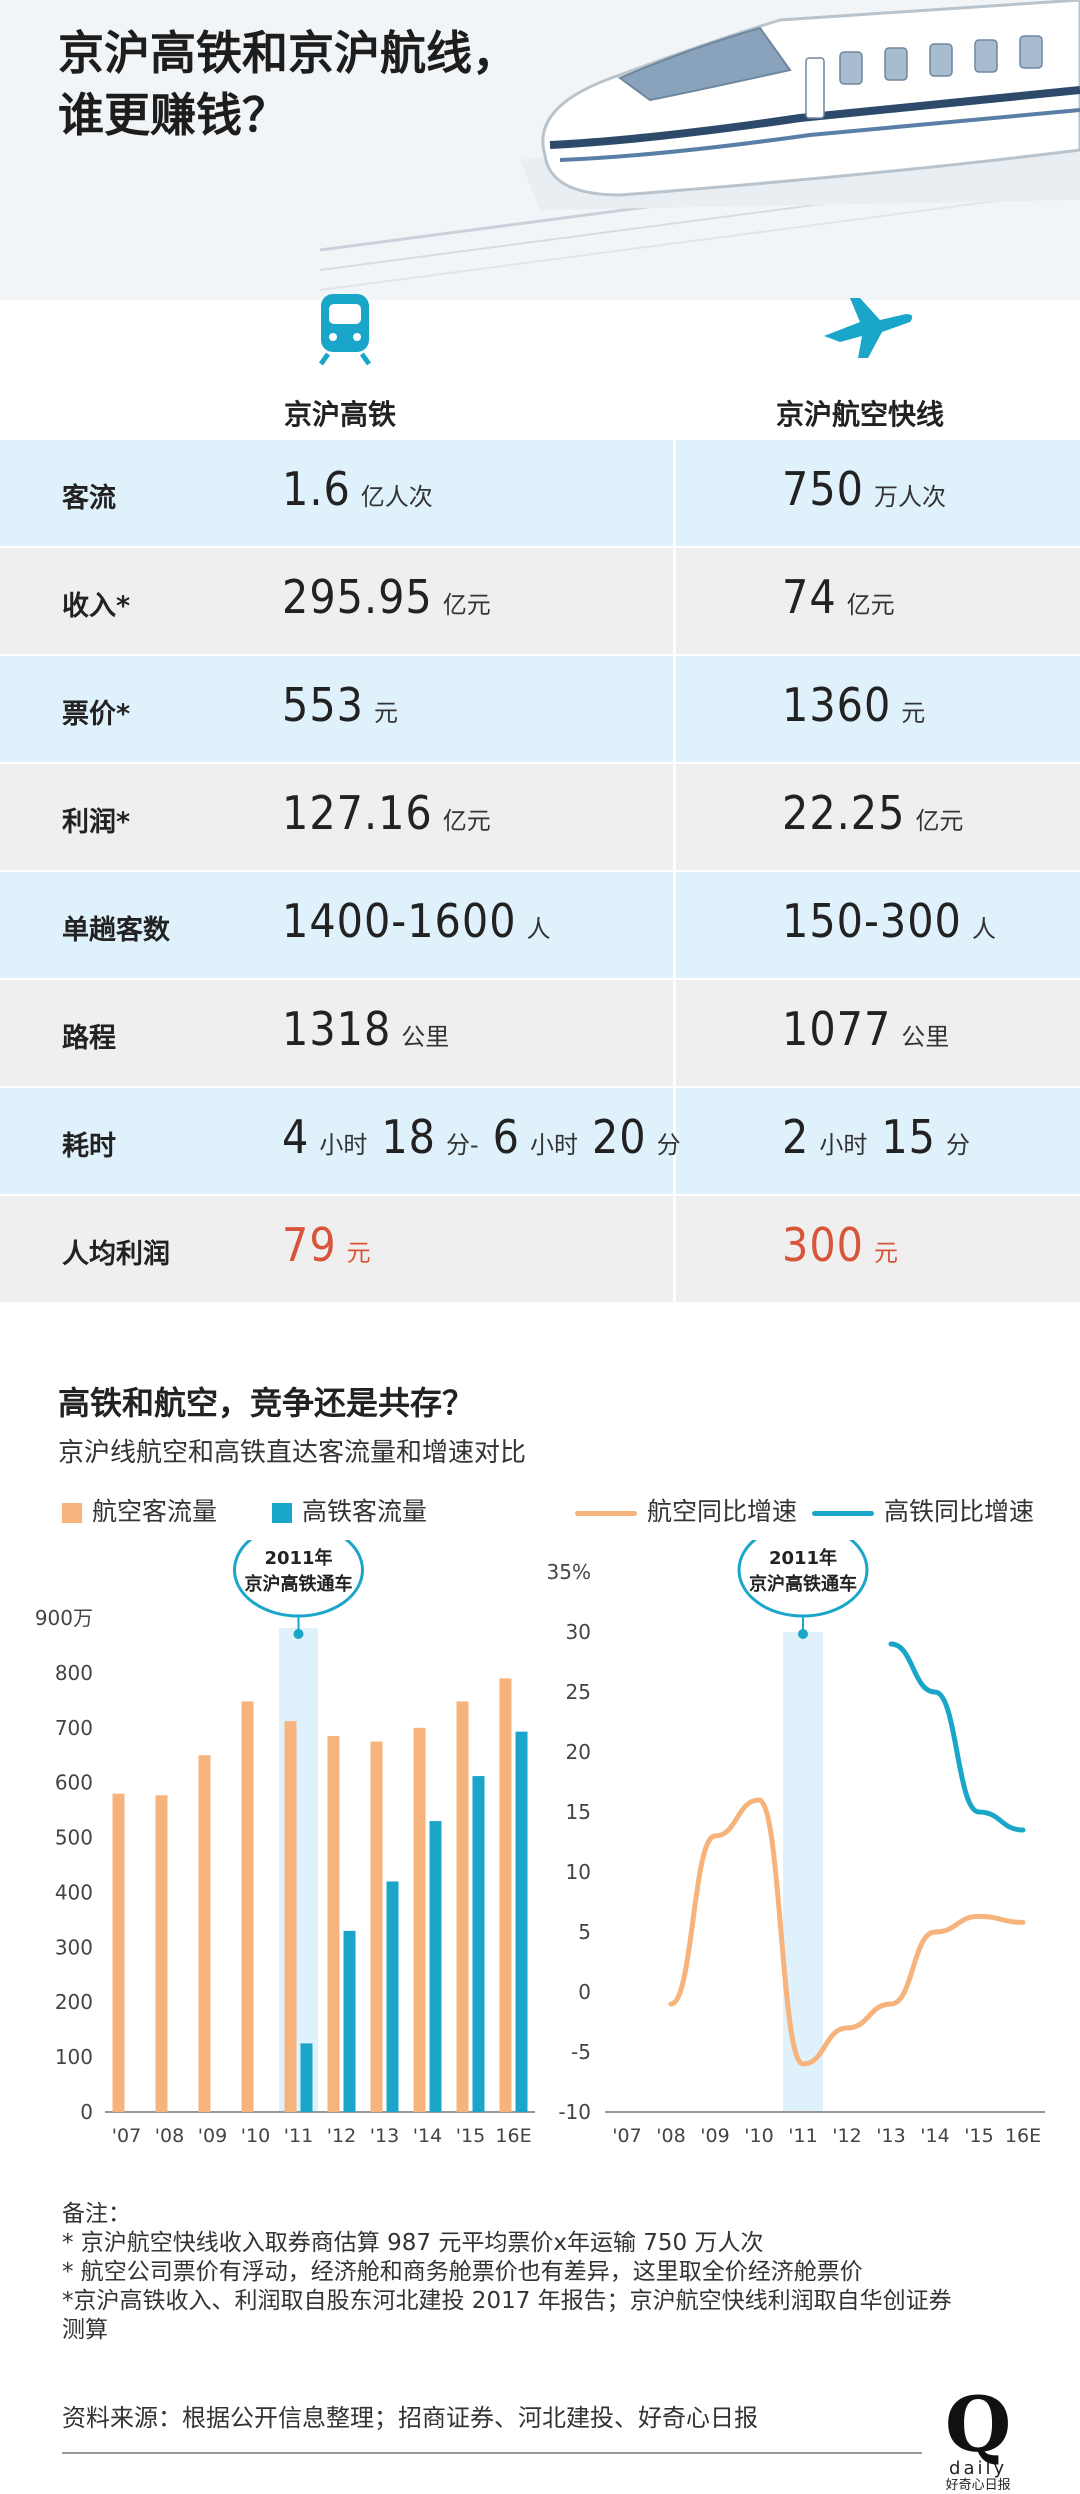  What do you see at coordinates (872, 921) in the screenshot?
I see `cell-value: 150-300` at bounding box center [872, 921].